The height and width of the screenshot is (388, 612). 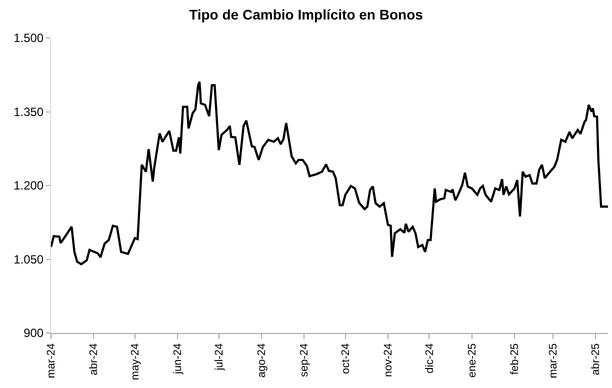 What do you see at coordinates (262, 360) in the screenshot?
I see `x-tick-label: ago-24` at bounding box center [262, 360].